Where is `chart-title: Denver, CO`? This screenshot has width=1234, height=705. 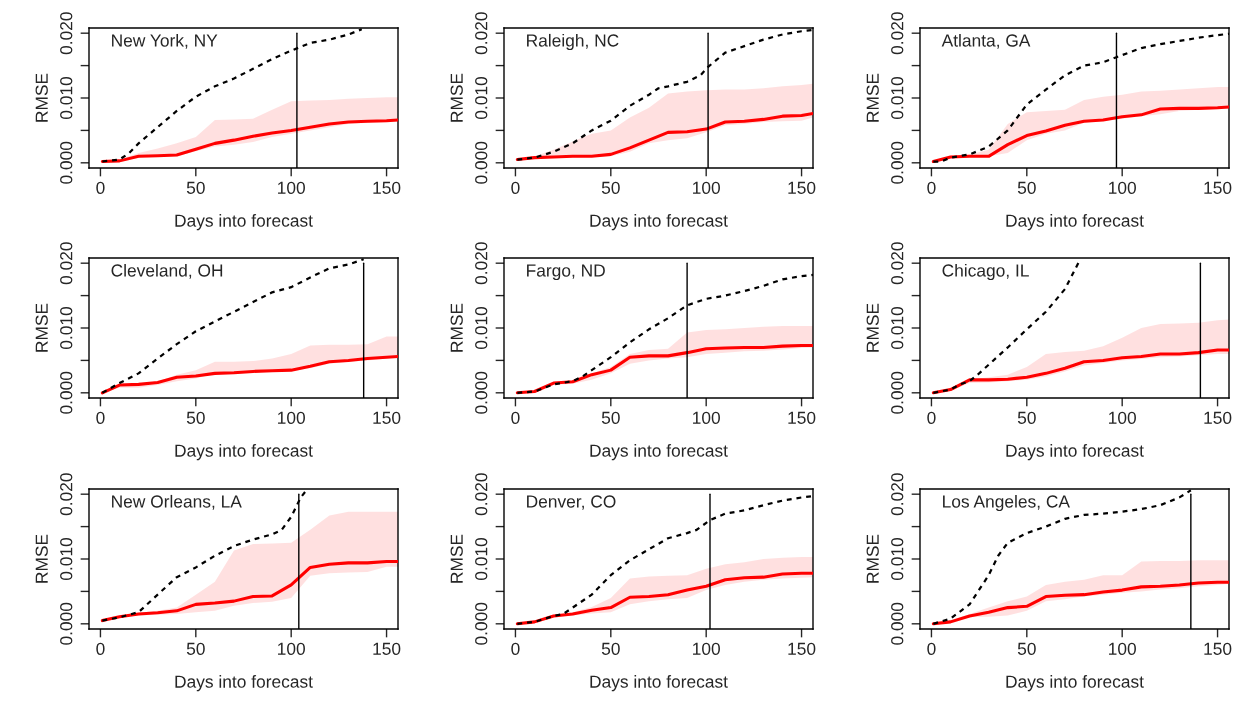 chart-title: Denver, CO is located at coordinates (571, 502).